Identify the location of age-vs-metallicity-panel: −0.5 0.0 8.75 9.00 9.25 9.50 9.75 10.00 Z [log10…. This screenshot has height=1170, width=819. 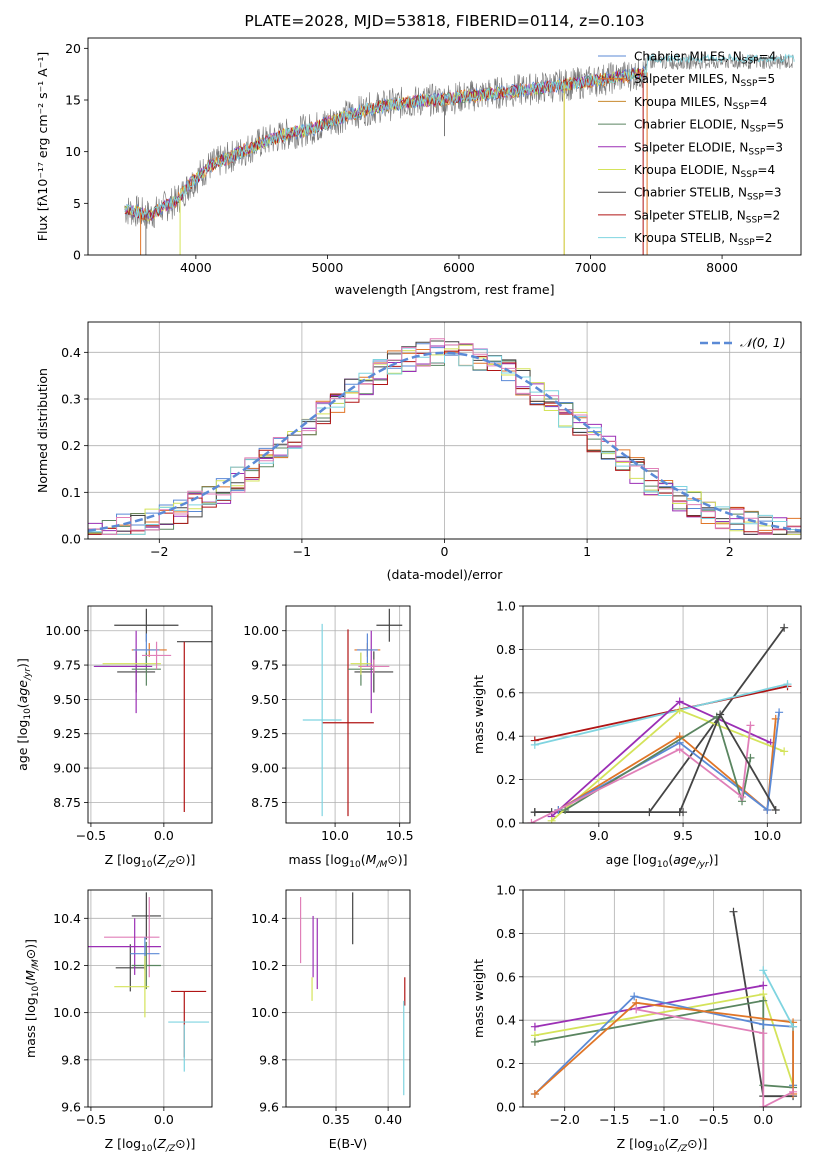
(114, 737).